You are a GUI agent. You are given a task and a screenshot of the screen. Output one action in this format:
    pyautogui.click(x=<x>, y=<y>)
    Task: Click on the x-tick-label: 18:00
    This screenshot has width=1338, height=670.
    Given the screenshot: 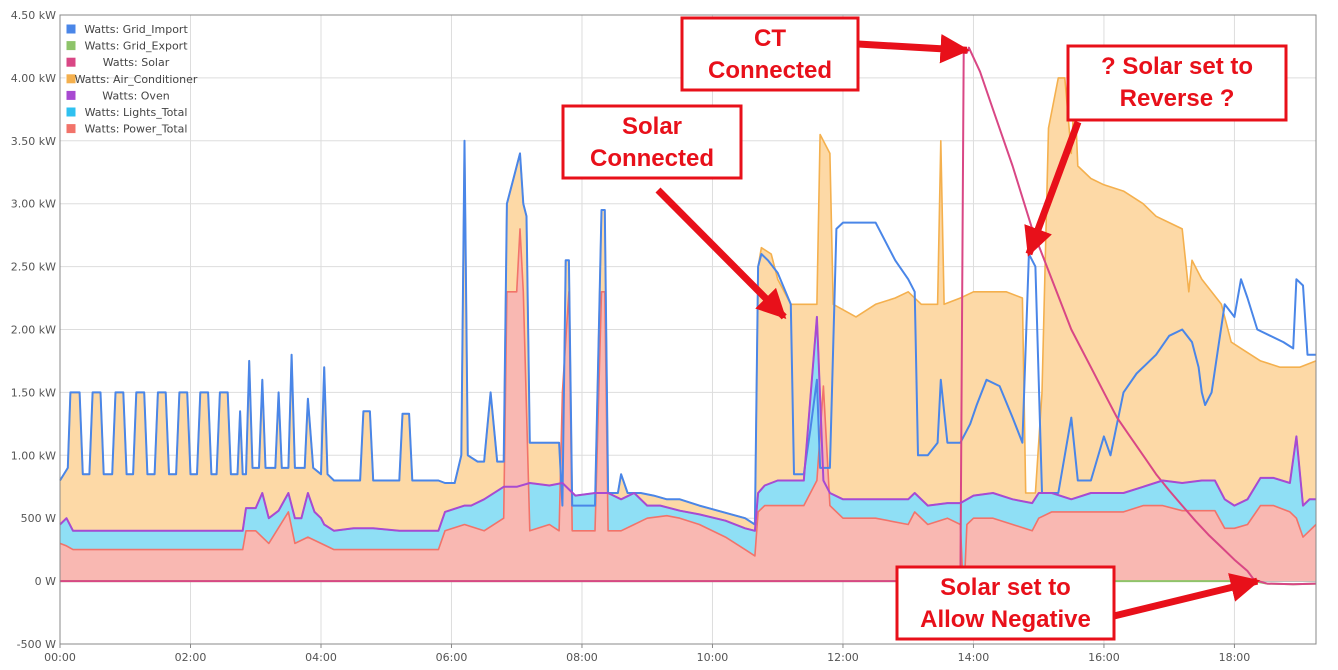 What is the action you would take?
    pyautogui.click(x=1235, y=657)
    